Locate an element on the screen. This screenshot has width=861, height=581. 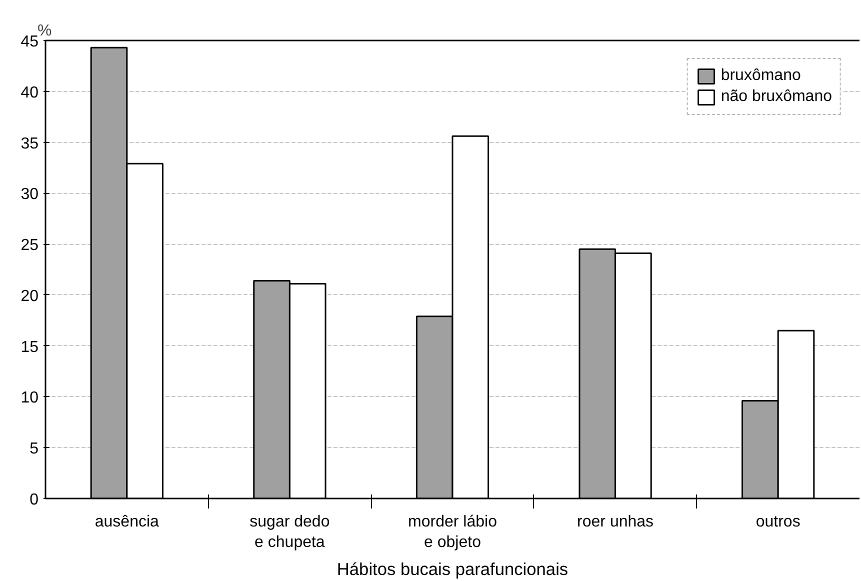
y-tick-label: 30 is located at coordinates (29, 195).